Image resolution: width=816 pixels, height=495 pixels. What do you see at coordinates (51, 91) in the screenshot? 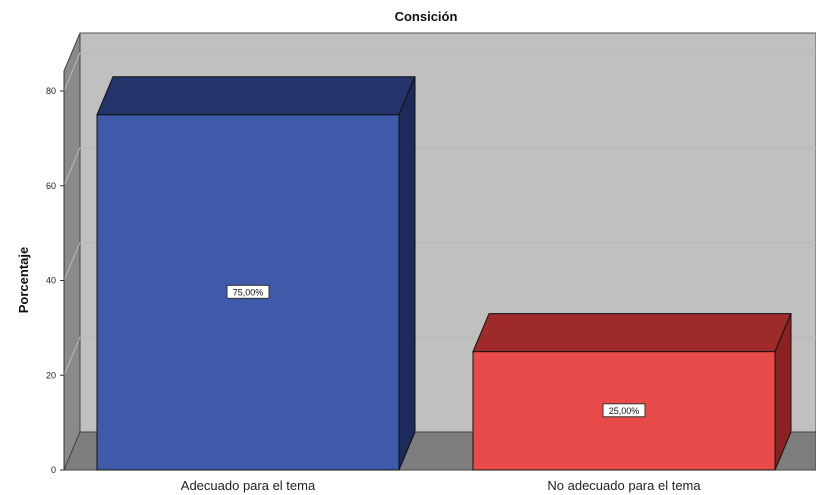
I see `y-tick-label: 80` at bounding box center [51, 91].